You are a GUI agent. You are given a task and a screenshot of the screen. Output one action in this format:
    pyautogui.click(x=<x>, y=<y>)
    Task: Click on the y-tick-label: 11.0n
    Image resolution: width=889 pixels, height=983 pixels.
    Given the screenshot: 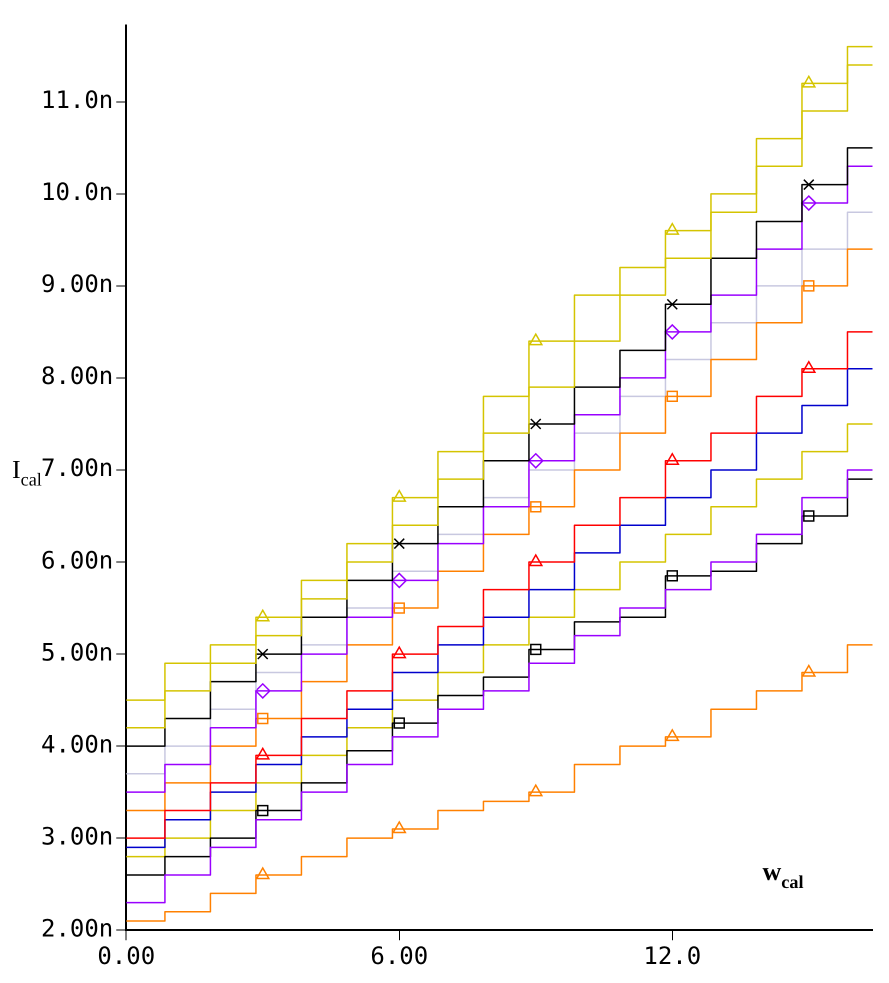 What is the action you would take?
    pyautogui.click(x=77, y=100)
    